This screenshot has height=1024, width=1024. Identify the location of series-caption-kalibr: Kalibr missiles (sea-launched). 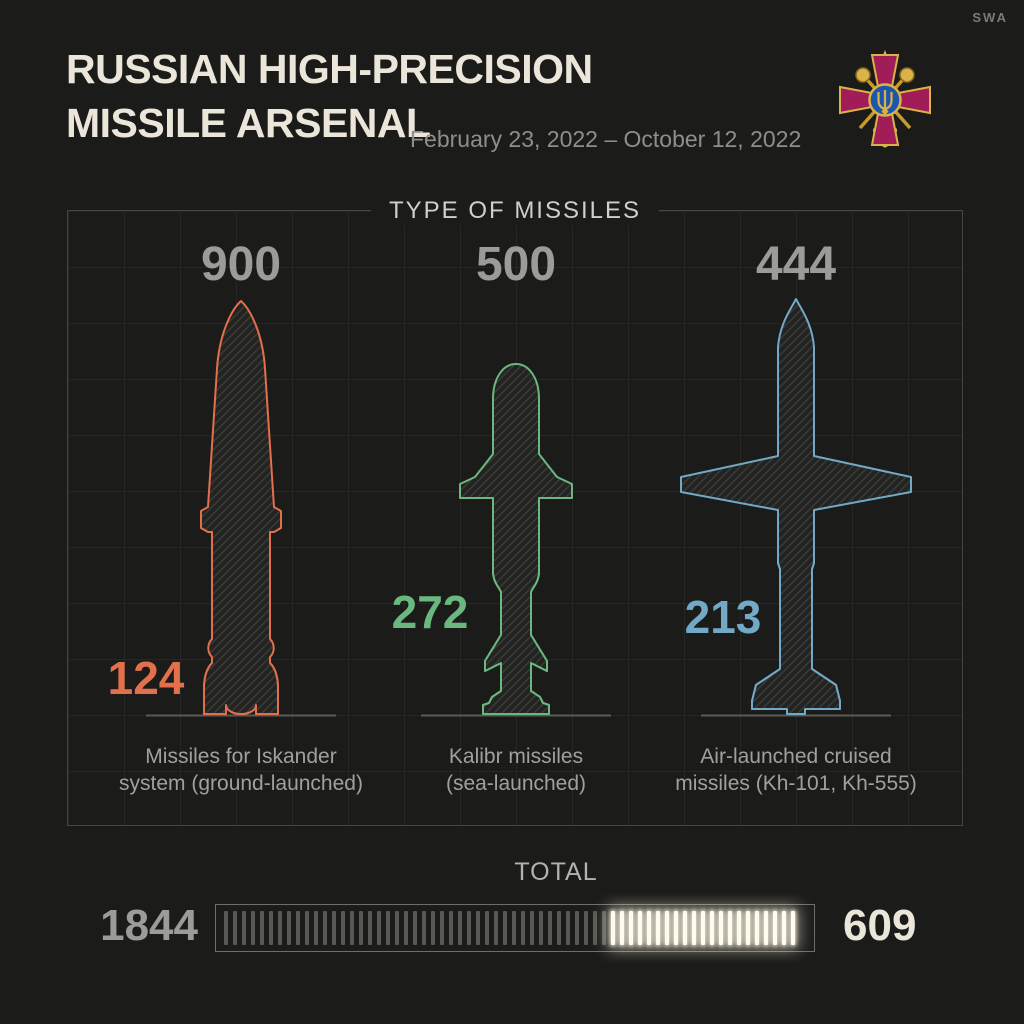
(516, 770).